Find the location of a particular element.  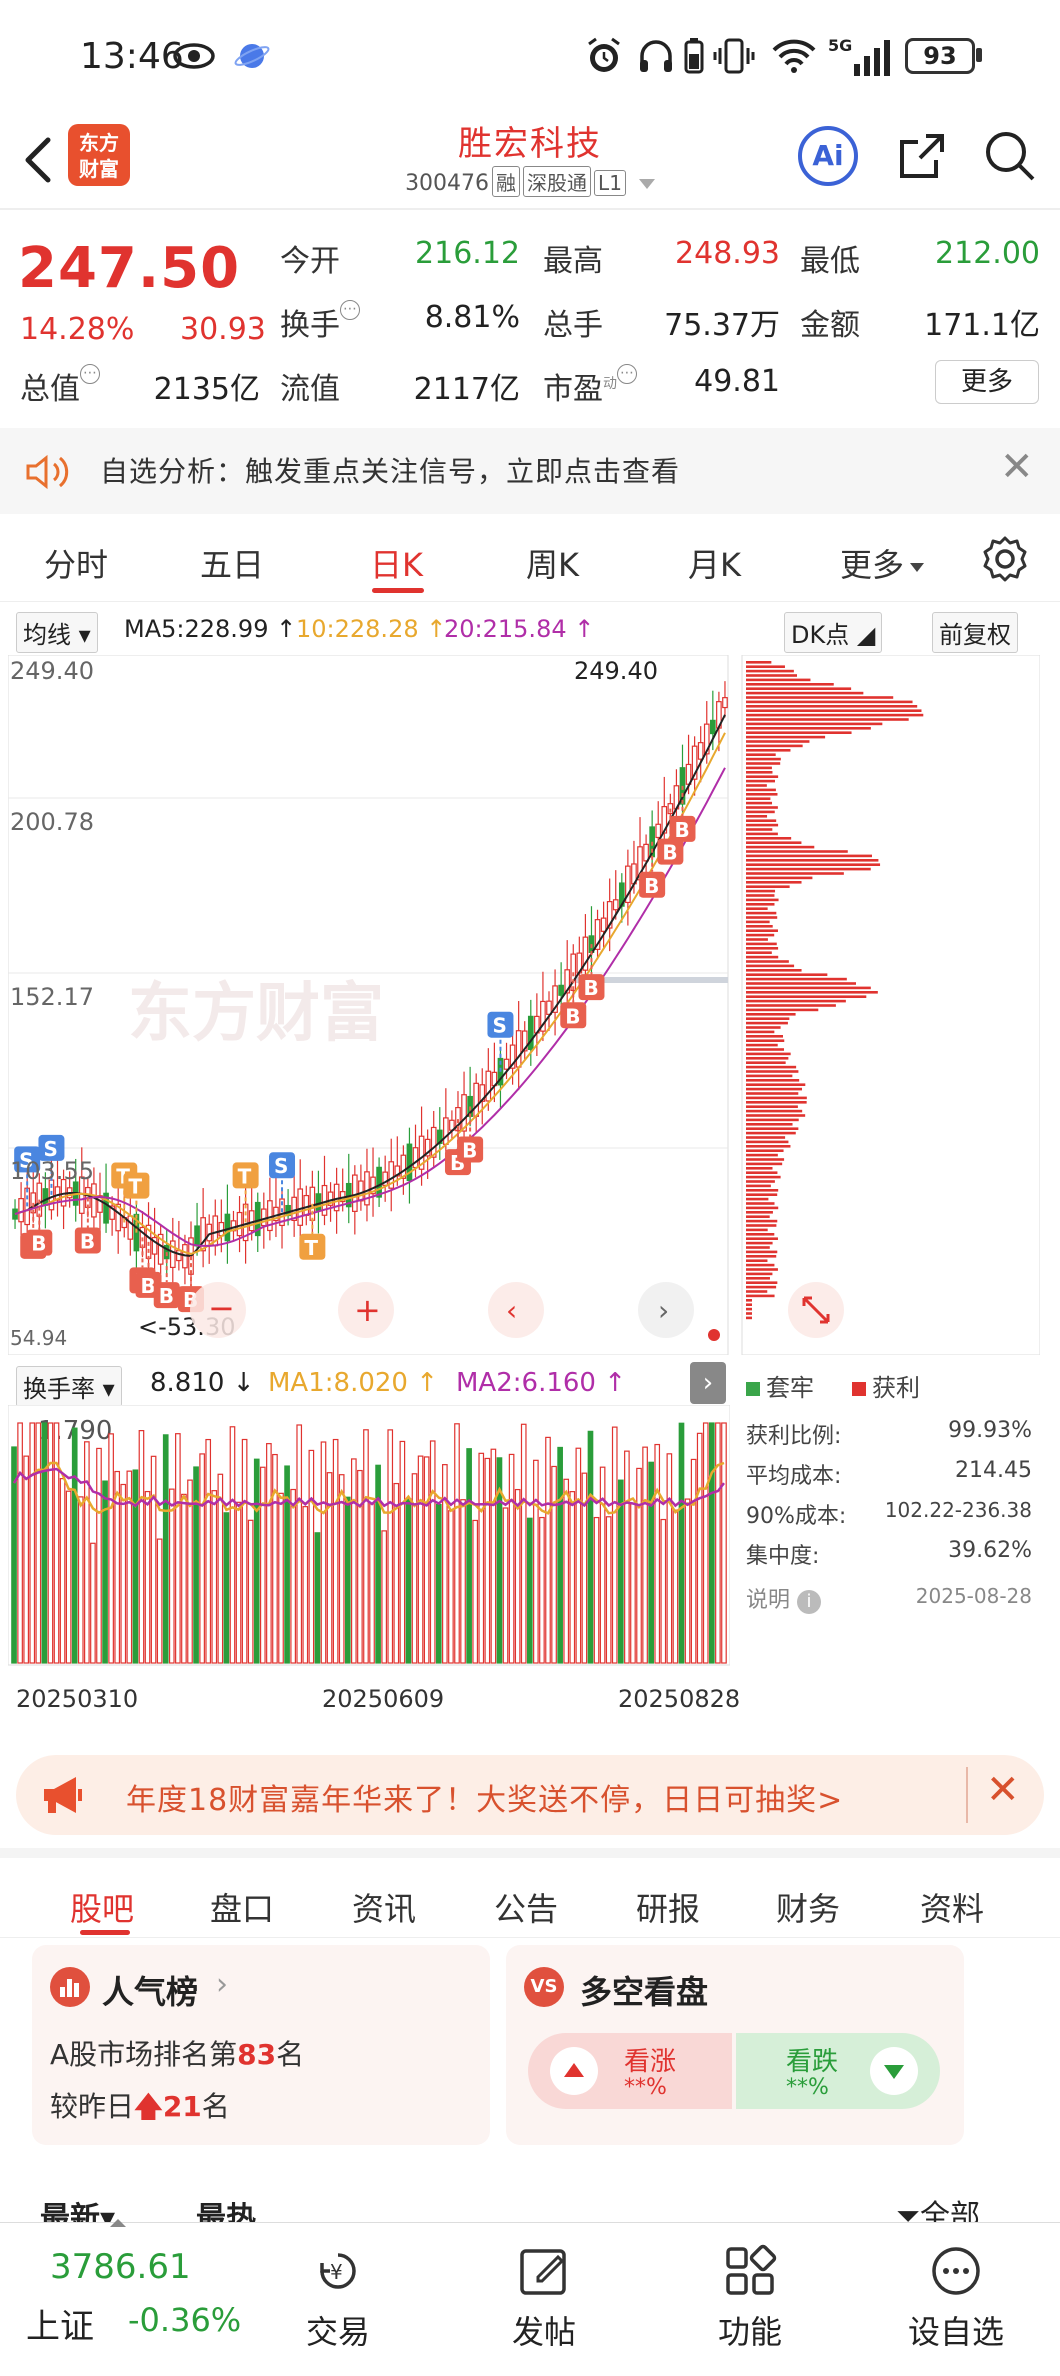

ma-selector: 均线 ▾ is located at coordinates (57, 632).